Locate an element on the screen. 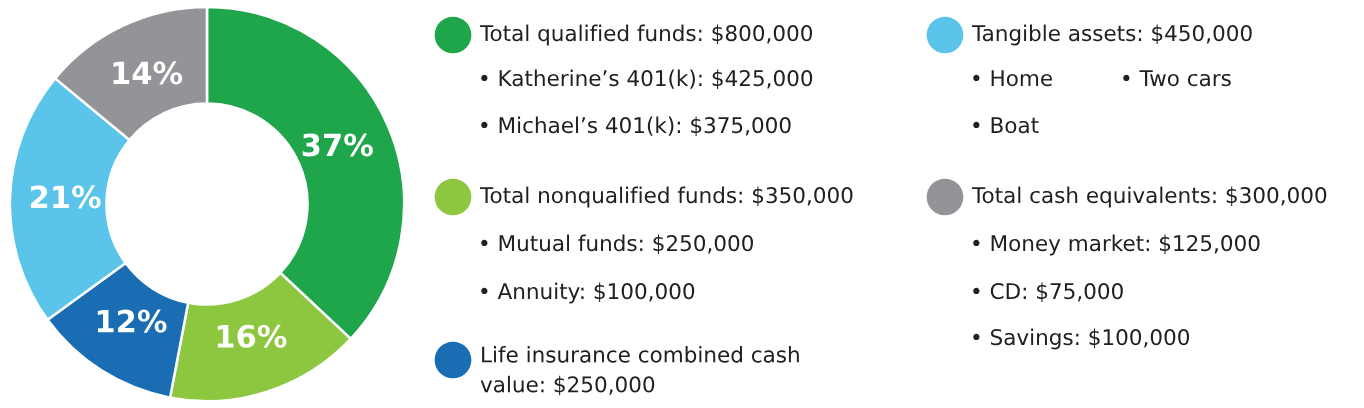 The image size is (1364, 408). legend-label: Total qualified funds: $800,000 is located at coordinates (646, 35).